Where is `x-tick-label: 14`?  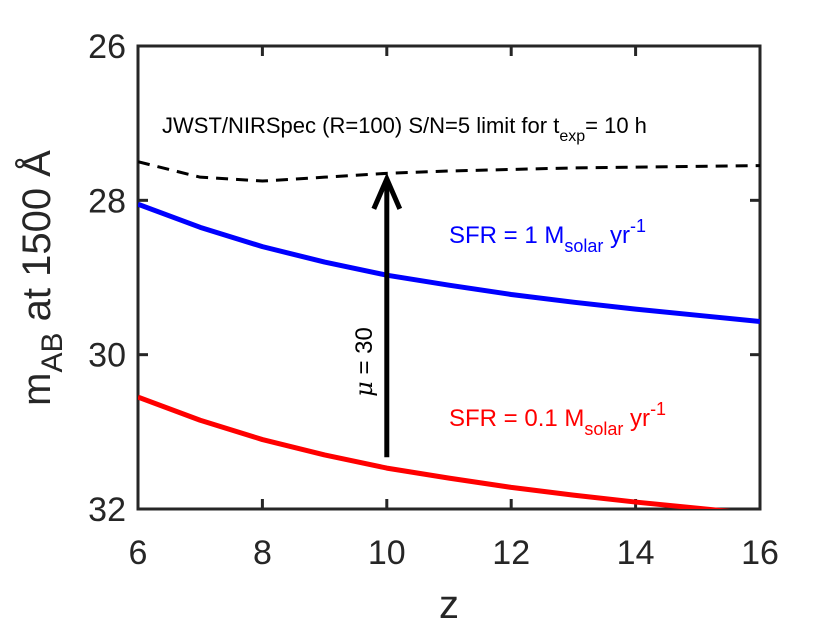 x-tick-label: 14 is located at coordinates (636, 553).